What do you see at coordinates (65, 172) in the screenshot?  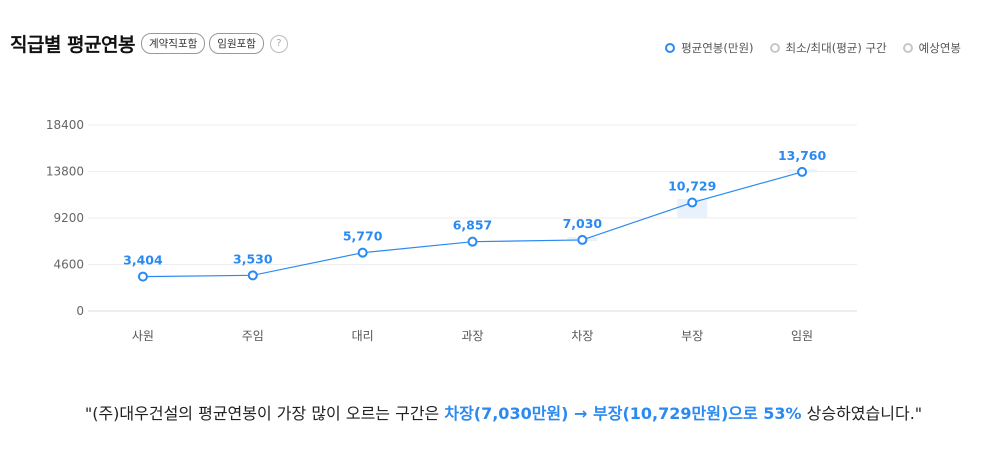 I see `y-tick-label: 13800` at bounding box center [65, 172].